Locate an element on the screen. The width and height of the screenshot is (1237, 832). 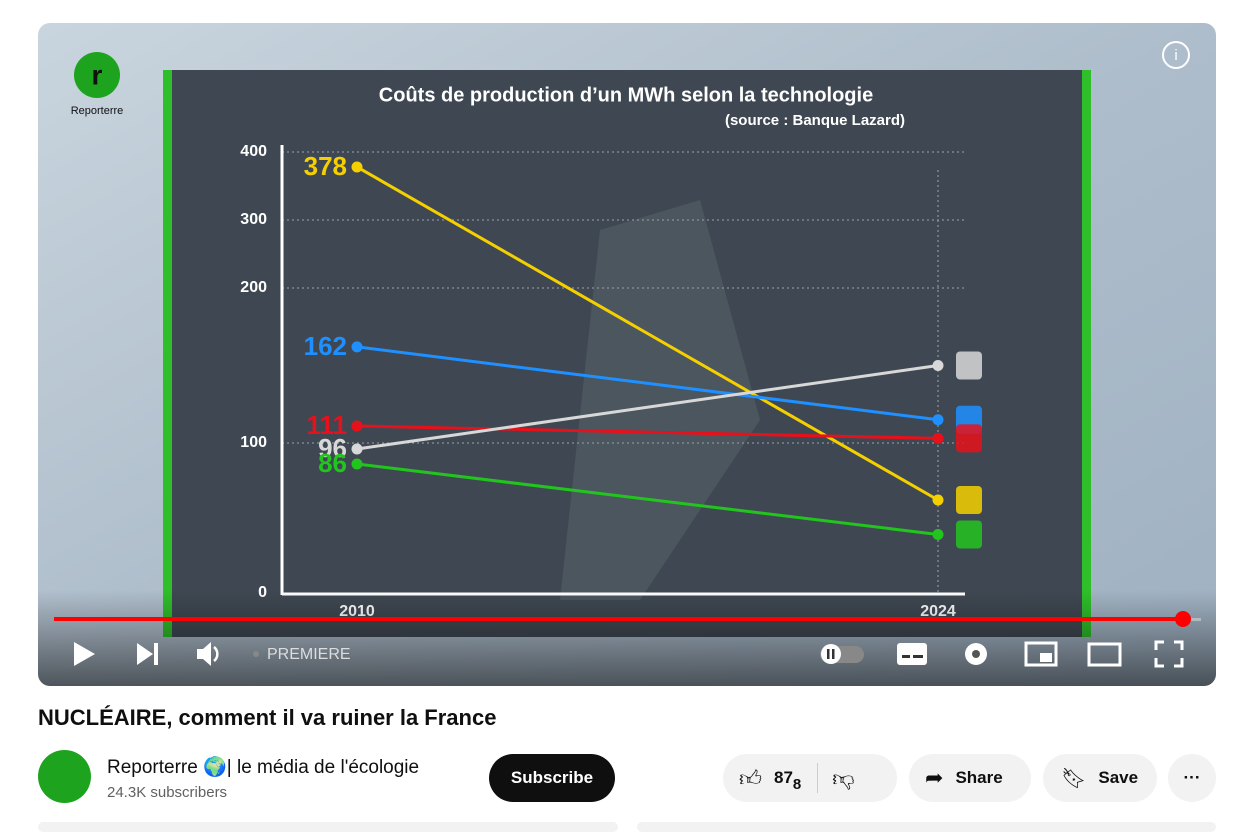
share-button: ➦ Share is located at coordinates (970, 778).